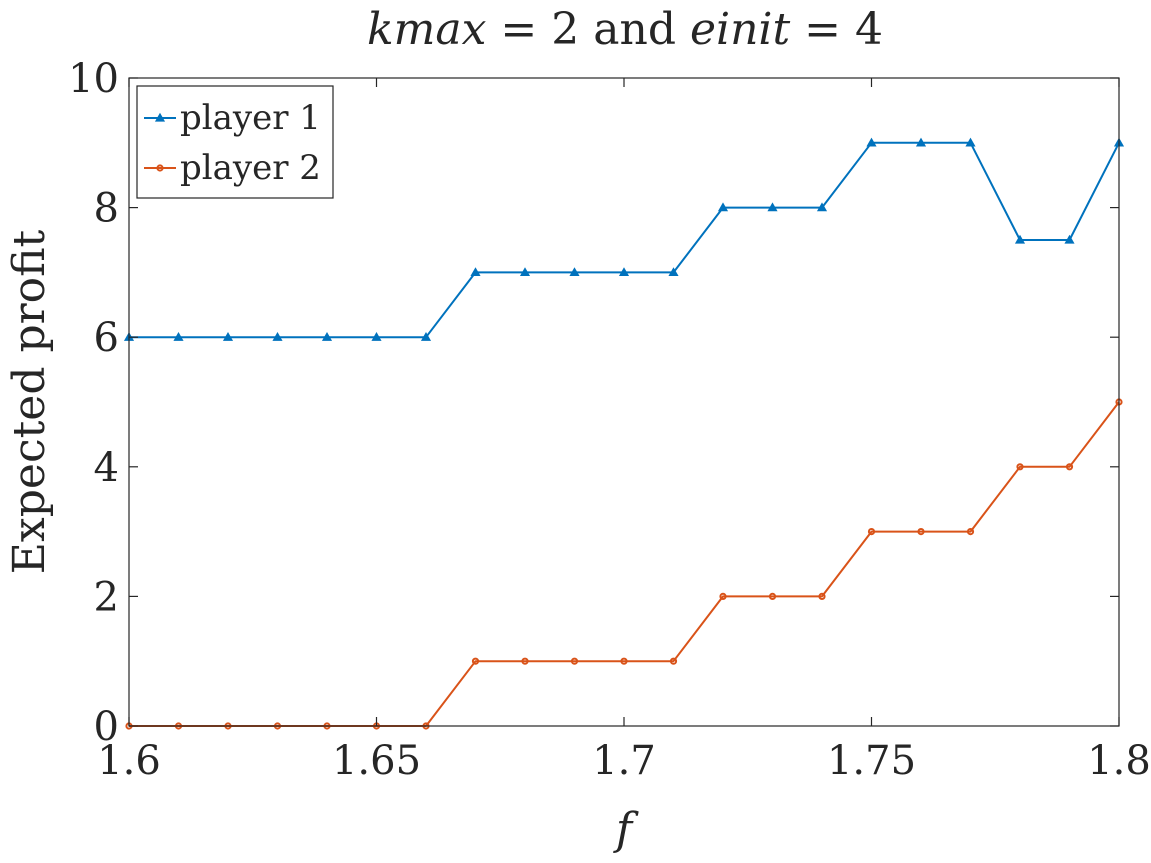  What do you see at coordinates (376, 761) in the screenshot?
I see `x-tick-label: 1.65` at bounding box center [376, 761].